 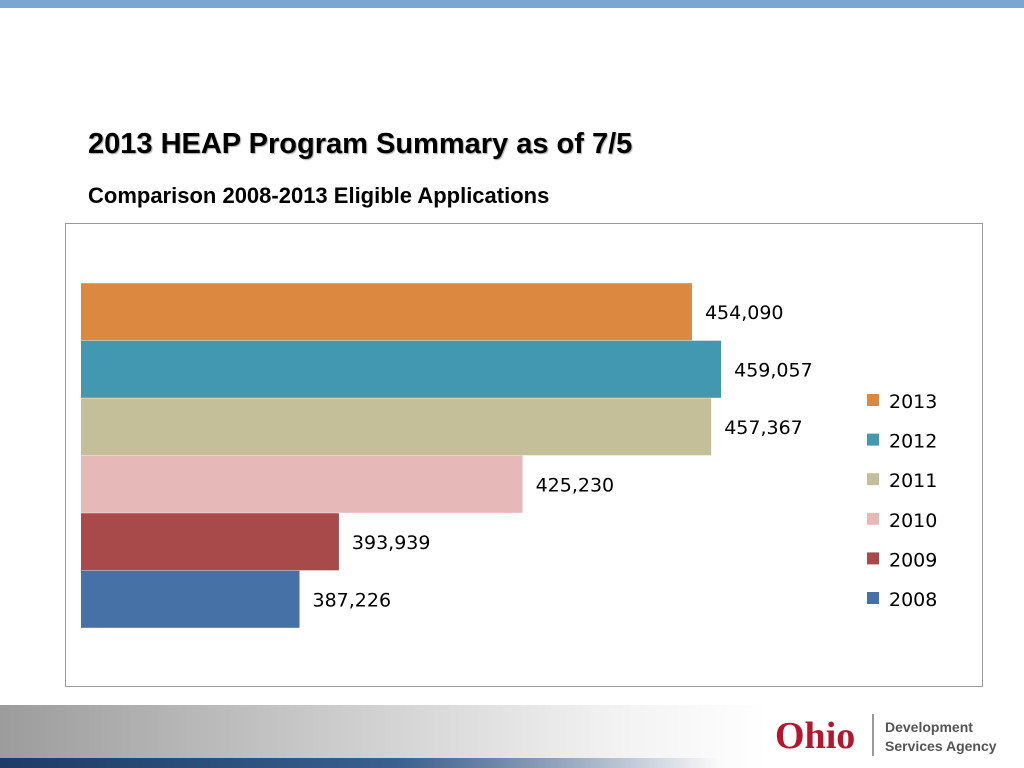 What do you see at coordinates (763, 428) in the screenshot?
I see `data-label-2011: 457,367` at bounding box center [763, 428].